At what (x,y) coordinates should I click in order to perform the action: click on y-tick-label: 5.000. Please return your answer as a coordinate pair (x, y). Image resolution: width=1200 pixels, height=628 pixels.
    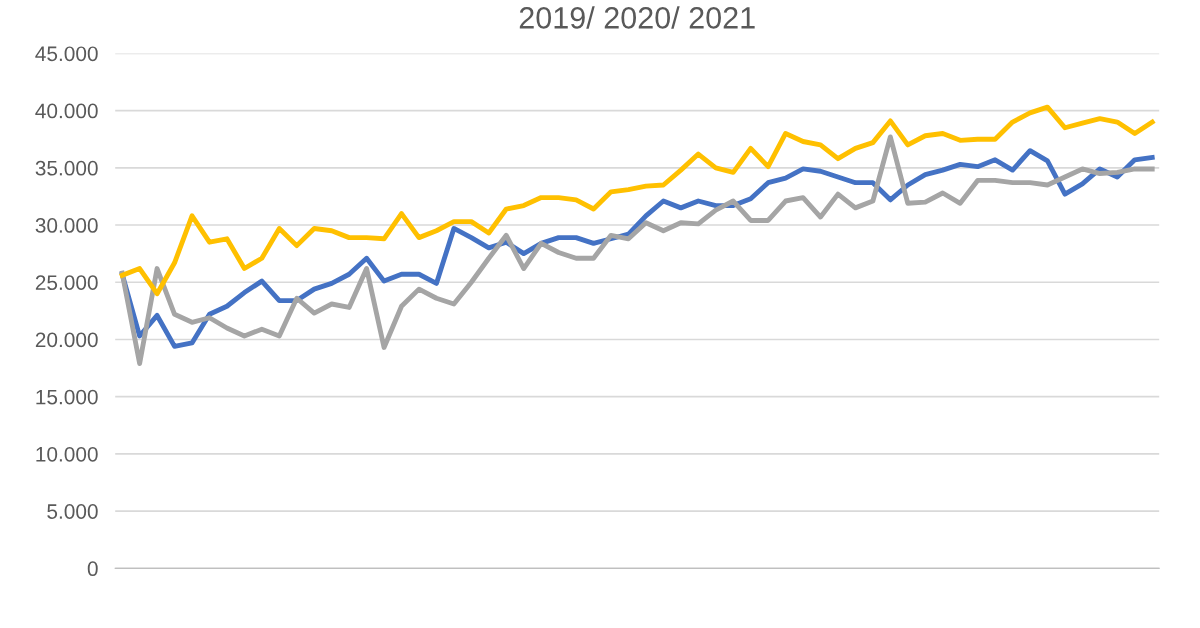
    Looking at the image, I should click on (72, 511).